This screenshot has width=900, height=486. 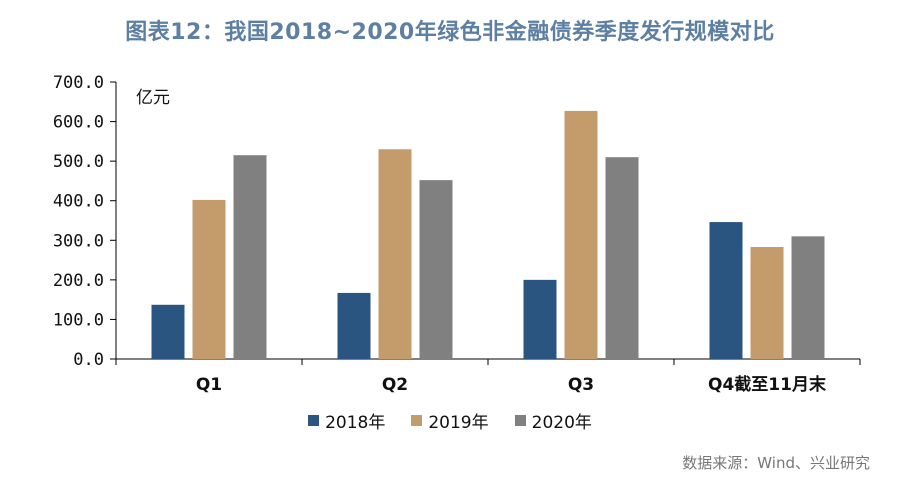 What do you see at coordinates (776, 463) in the screenshot?
I see `source-note: 数据来源：Wind、兴业研究` at bounding box center [776, 463].